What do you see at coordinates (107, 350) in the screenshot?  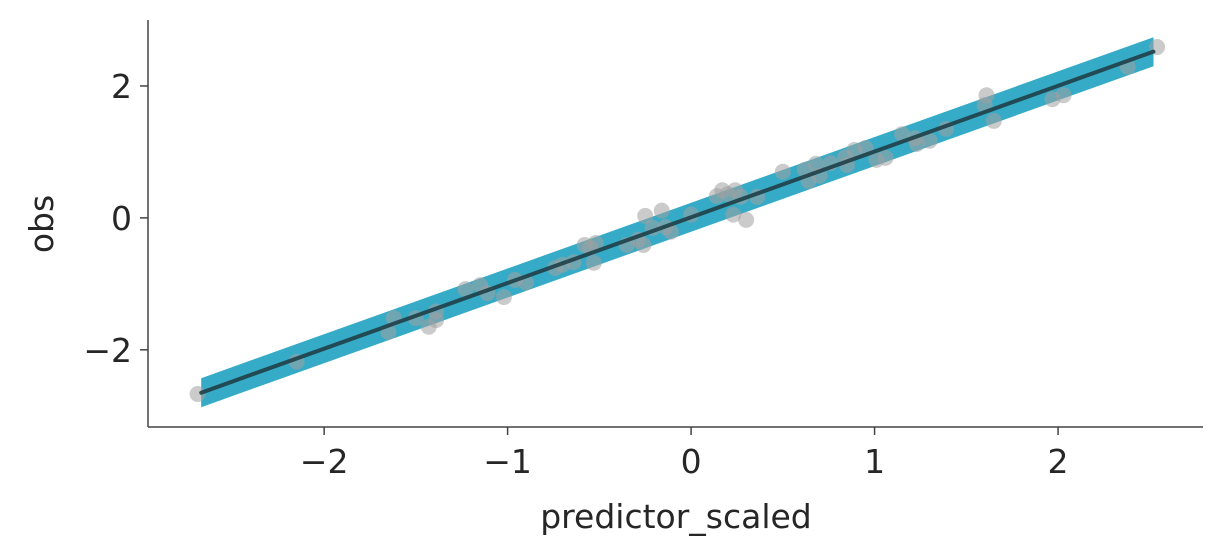 I see `y-tick-label: −2` at bounding box center [107, 350].